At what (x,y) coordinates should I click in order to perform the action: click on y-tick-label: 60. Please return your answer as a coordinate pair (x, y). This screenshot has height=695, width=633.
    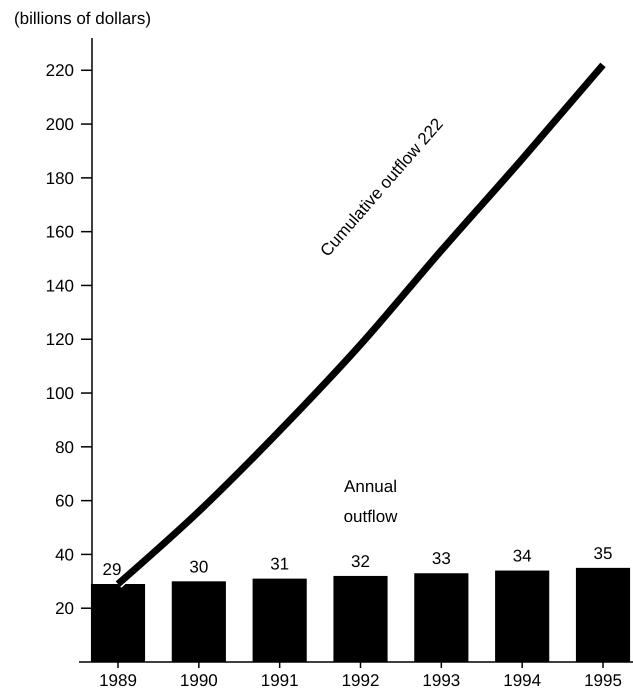
    Looking at the image, I should click on (64, 501).